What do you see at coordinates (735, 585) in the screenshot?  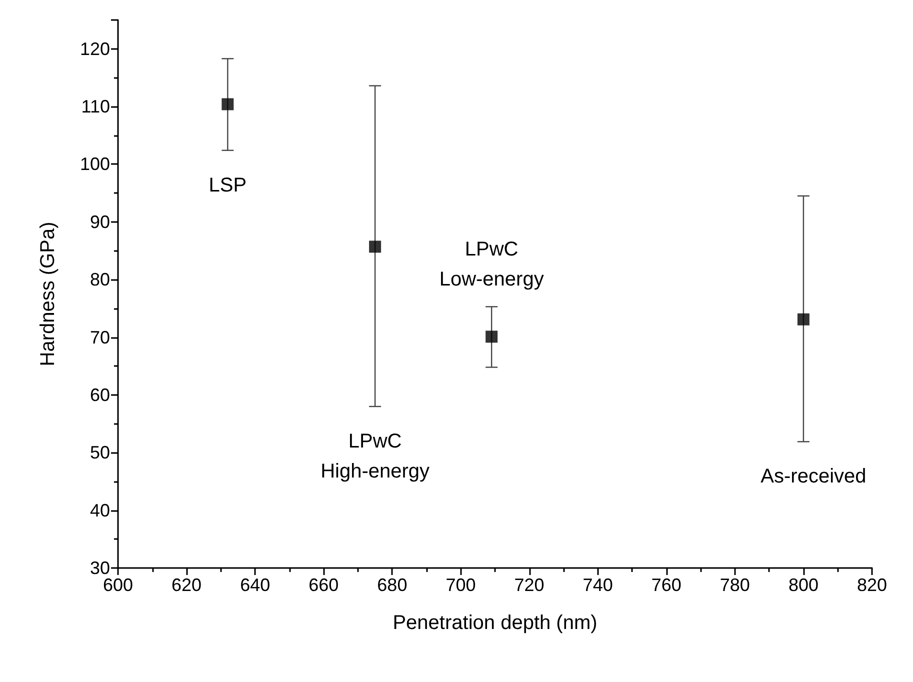 I see `x-tick-label: 780` at bounding box center [735, 585].